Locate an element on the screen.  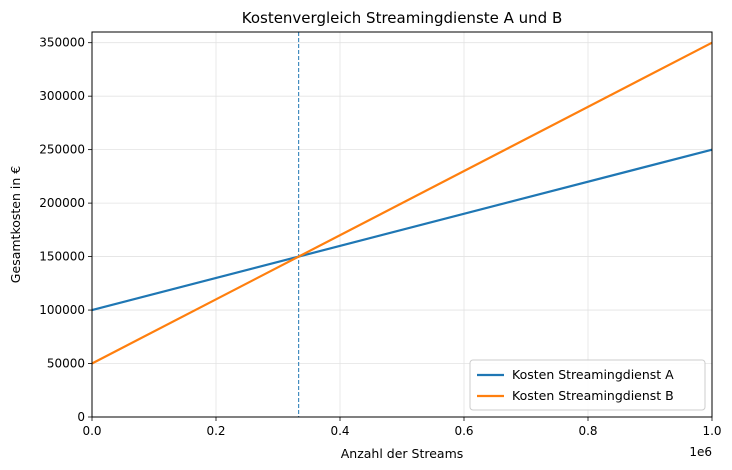
legend-label: Kosten Streamingdienst A is located at coordinates (593, 374).